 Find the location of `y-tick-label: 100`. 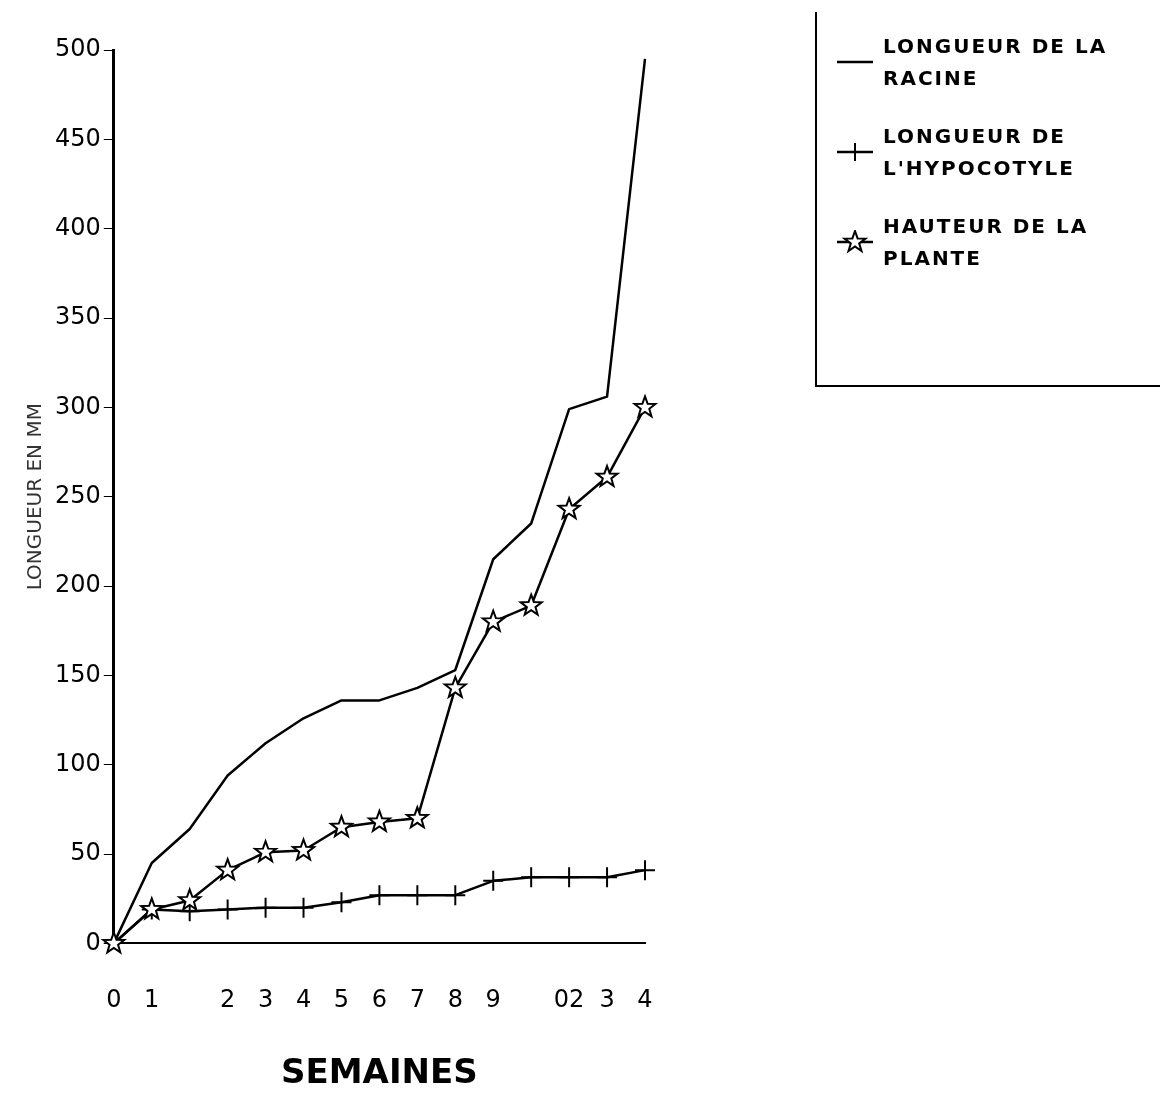

y-tick-label: 100 is located at coordinates (78, 762).